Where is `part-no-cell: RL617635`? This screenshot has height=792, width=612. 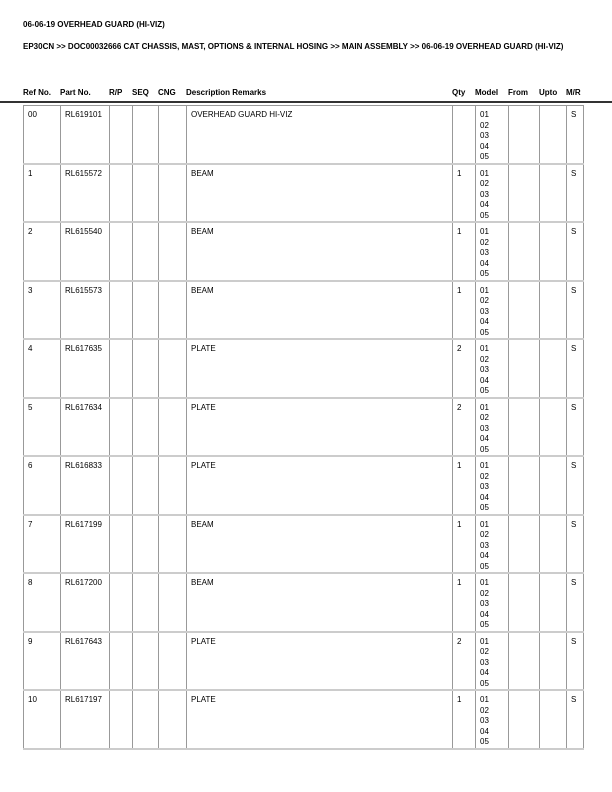 part-no-cell: RL617635 is located at coordinates (85, 368).